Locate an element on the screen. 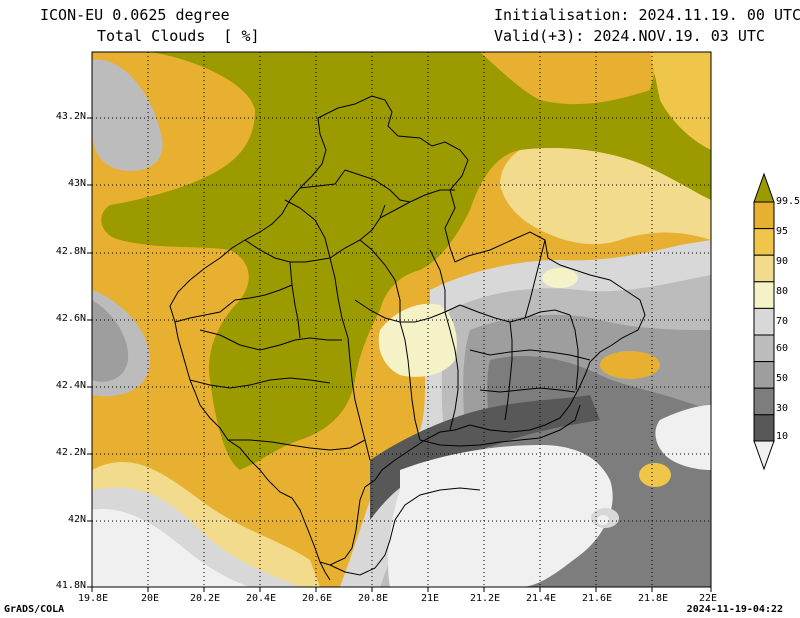  lon-label-20-0: 20E is located at coordinates (150, 598).